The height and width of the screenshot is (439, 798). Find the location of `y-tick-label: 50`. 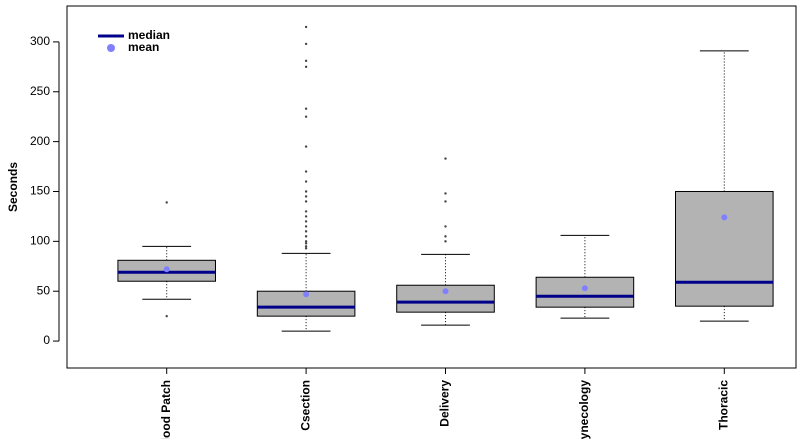

y-tick-label: 50 is located at coordinates (44, 290).